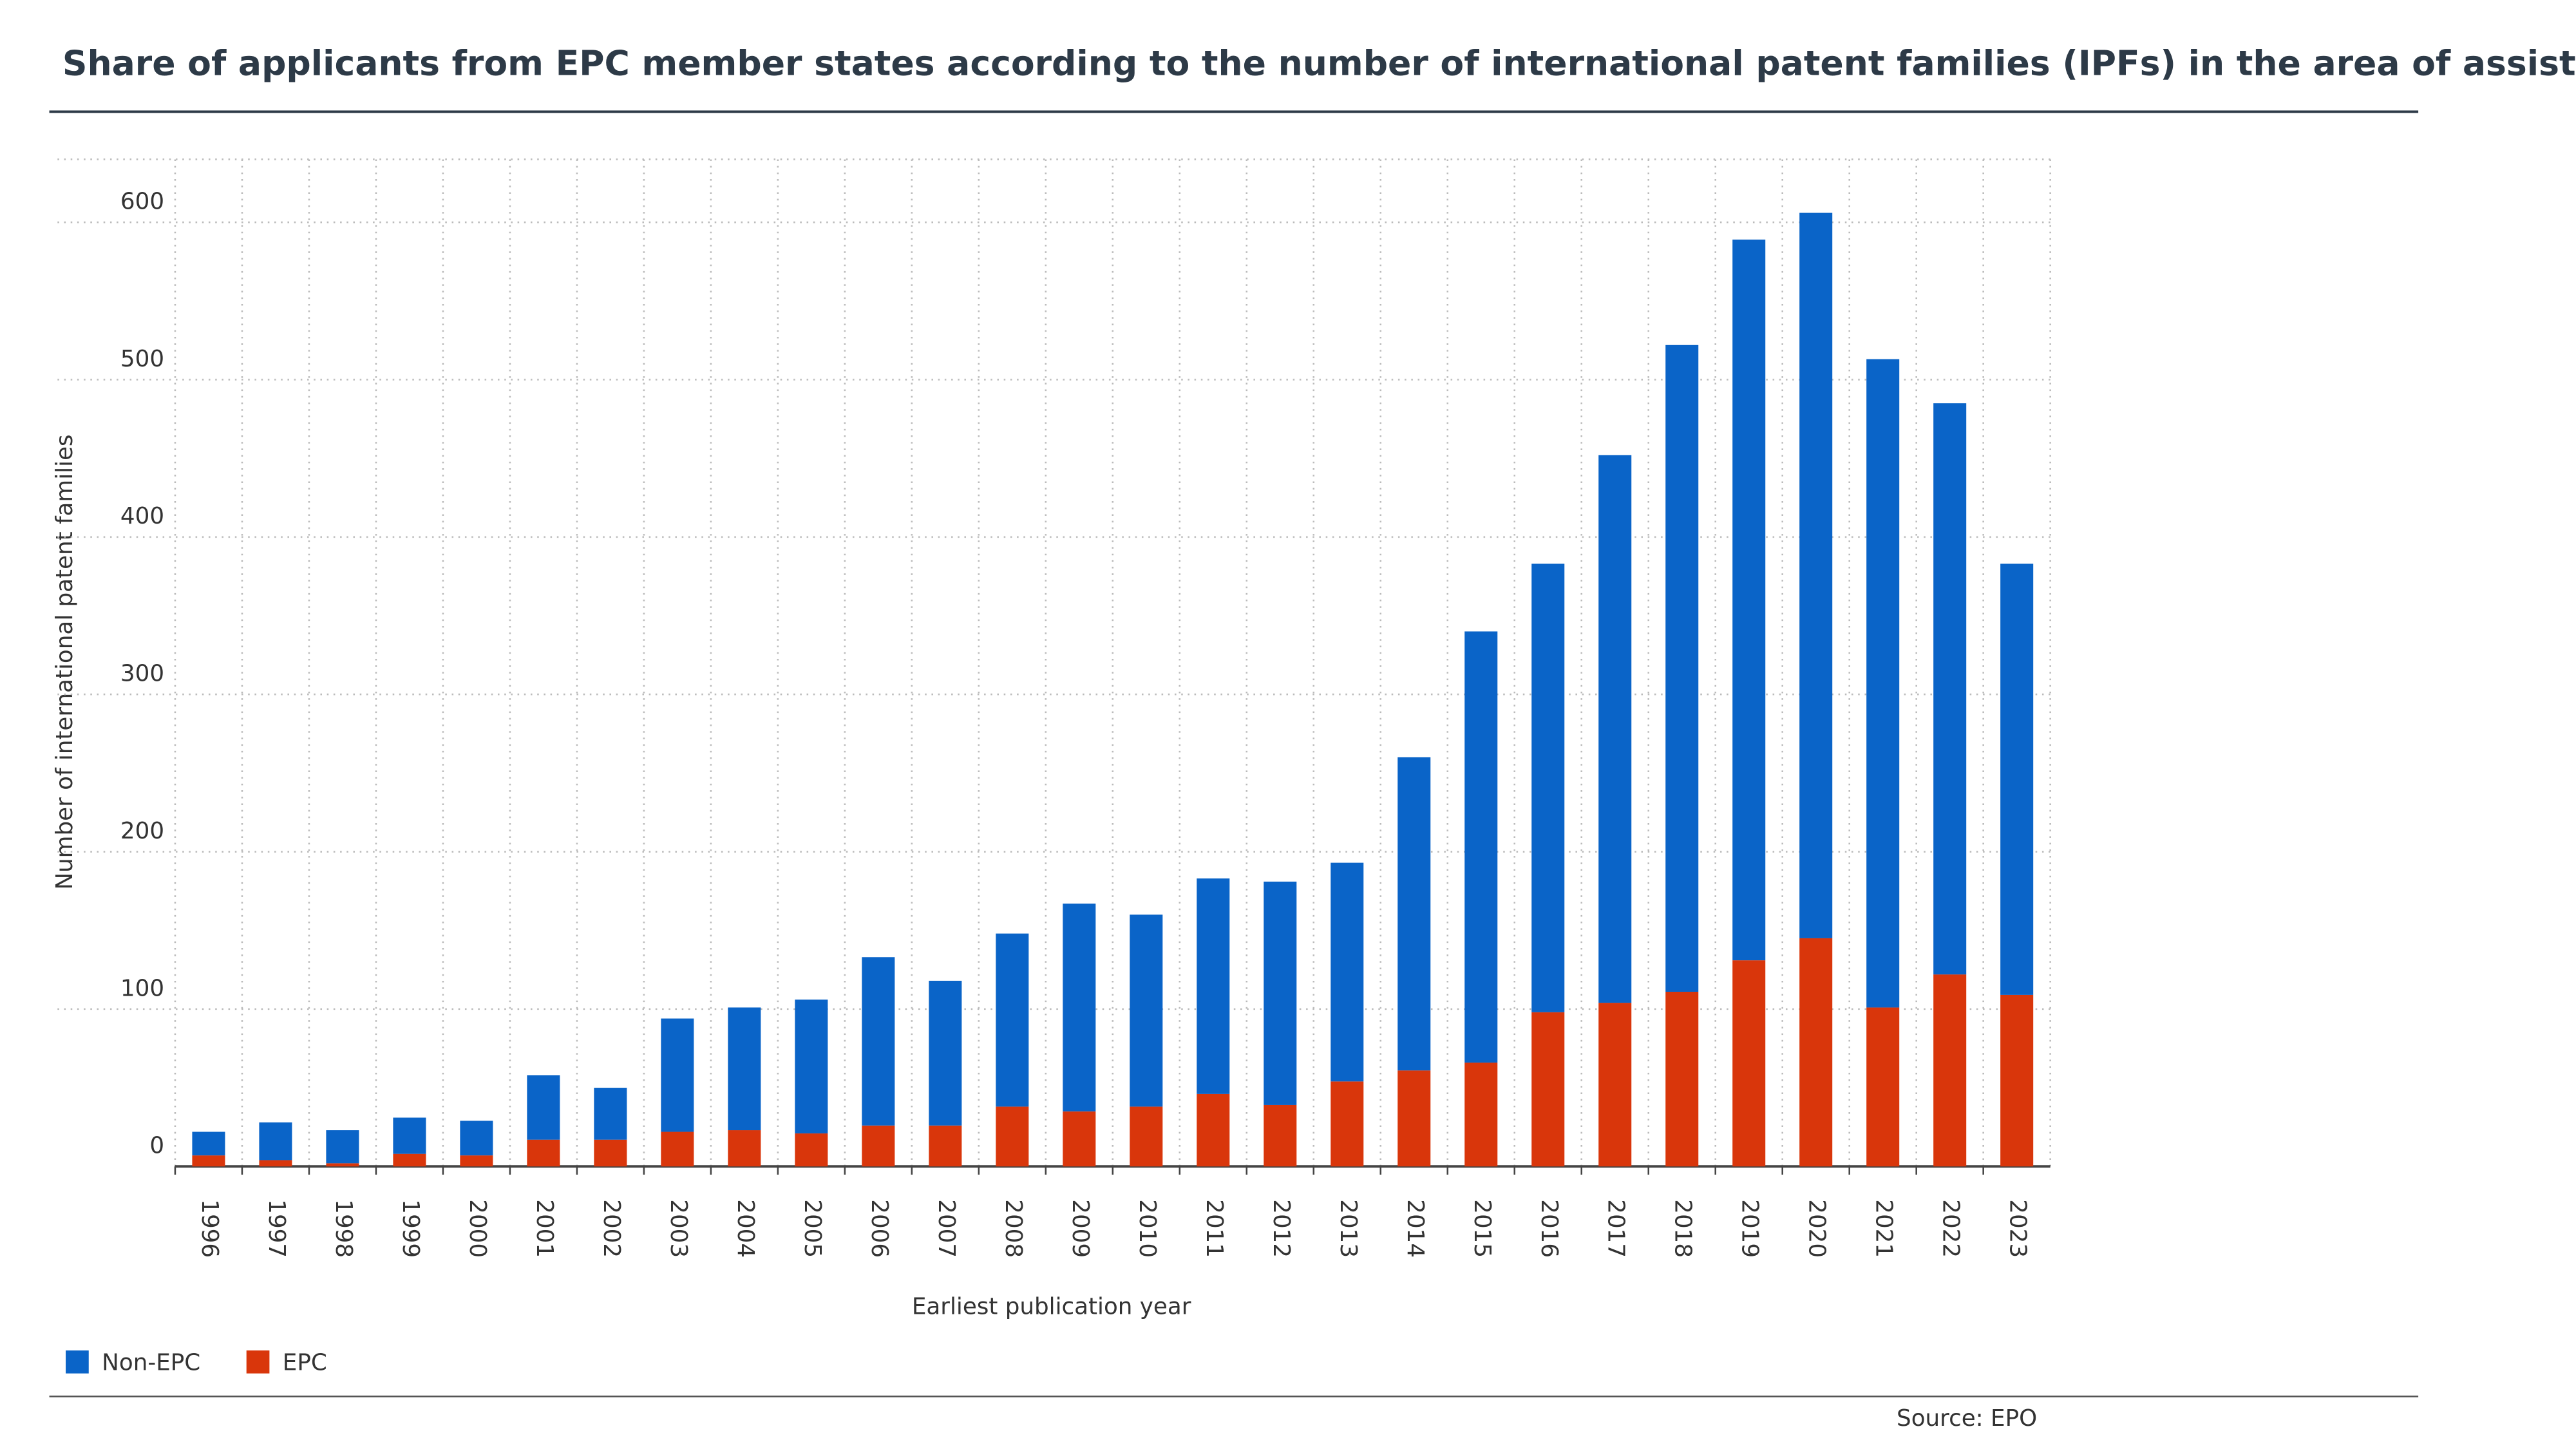 The height and width of the screenshot is (1449, 2576). Describe the element at coordinates (142, 202) in the screenshot. I see `y-tick-label: 600` at that location.